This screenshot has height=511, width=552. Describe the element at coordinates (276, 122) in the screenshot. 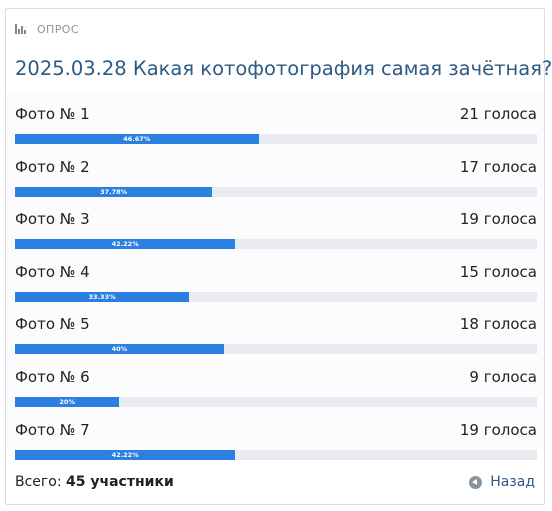

I see `poll-option: Фото № 1 21 голоса 46.67%` at that location.